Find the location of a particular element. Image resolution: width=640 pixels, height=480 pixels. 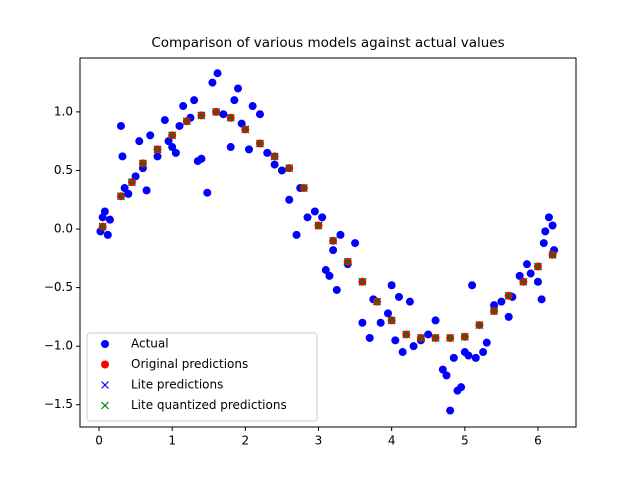

x-tick-label: 5 is located at coordinates (465, 441).